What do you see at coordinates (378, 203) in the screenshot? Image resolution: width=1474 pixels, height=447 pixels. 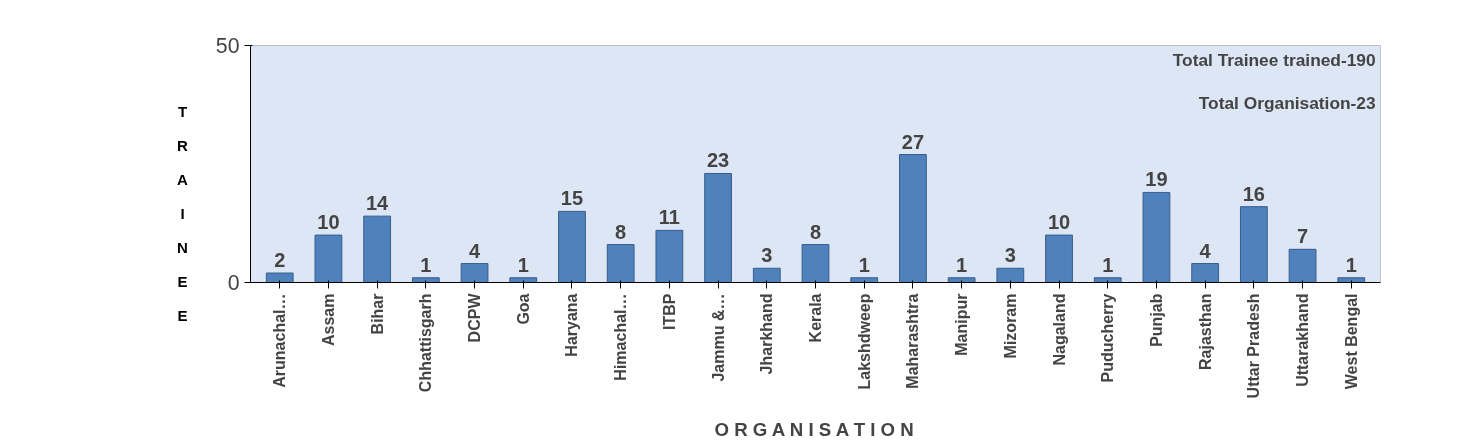 I see `data-label: 14` at bounding box center [378, 203].